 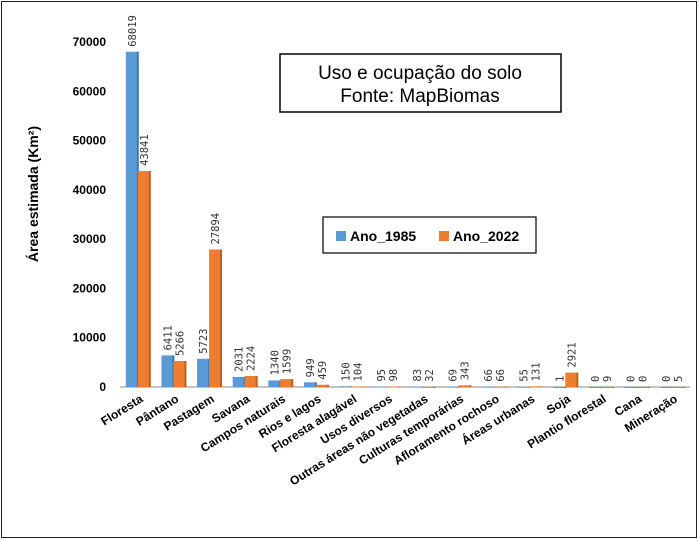 What do you see at coordinates (168, 337) in the screenshot?
I see `data-label: 6411` at bounding box center [168, 337].